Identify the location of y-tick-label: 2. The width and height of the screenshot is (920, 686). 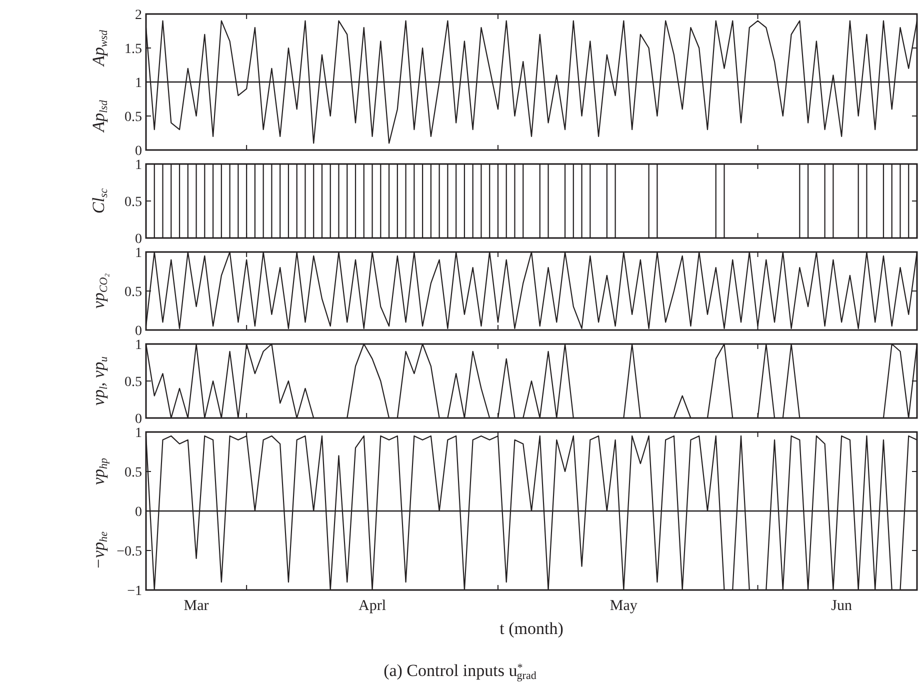
(138, 15).